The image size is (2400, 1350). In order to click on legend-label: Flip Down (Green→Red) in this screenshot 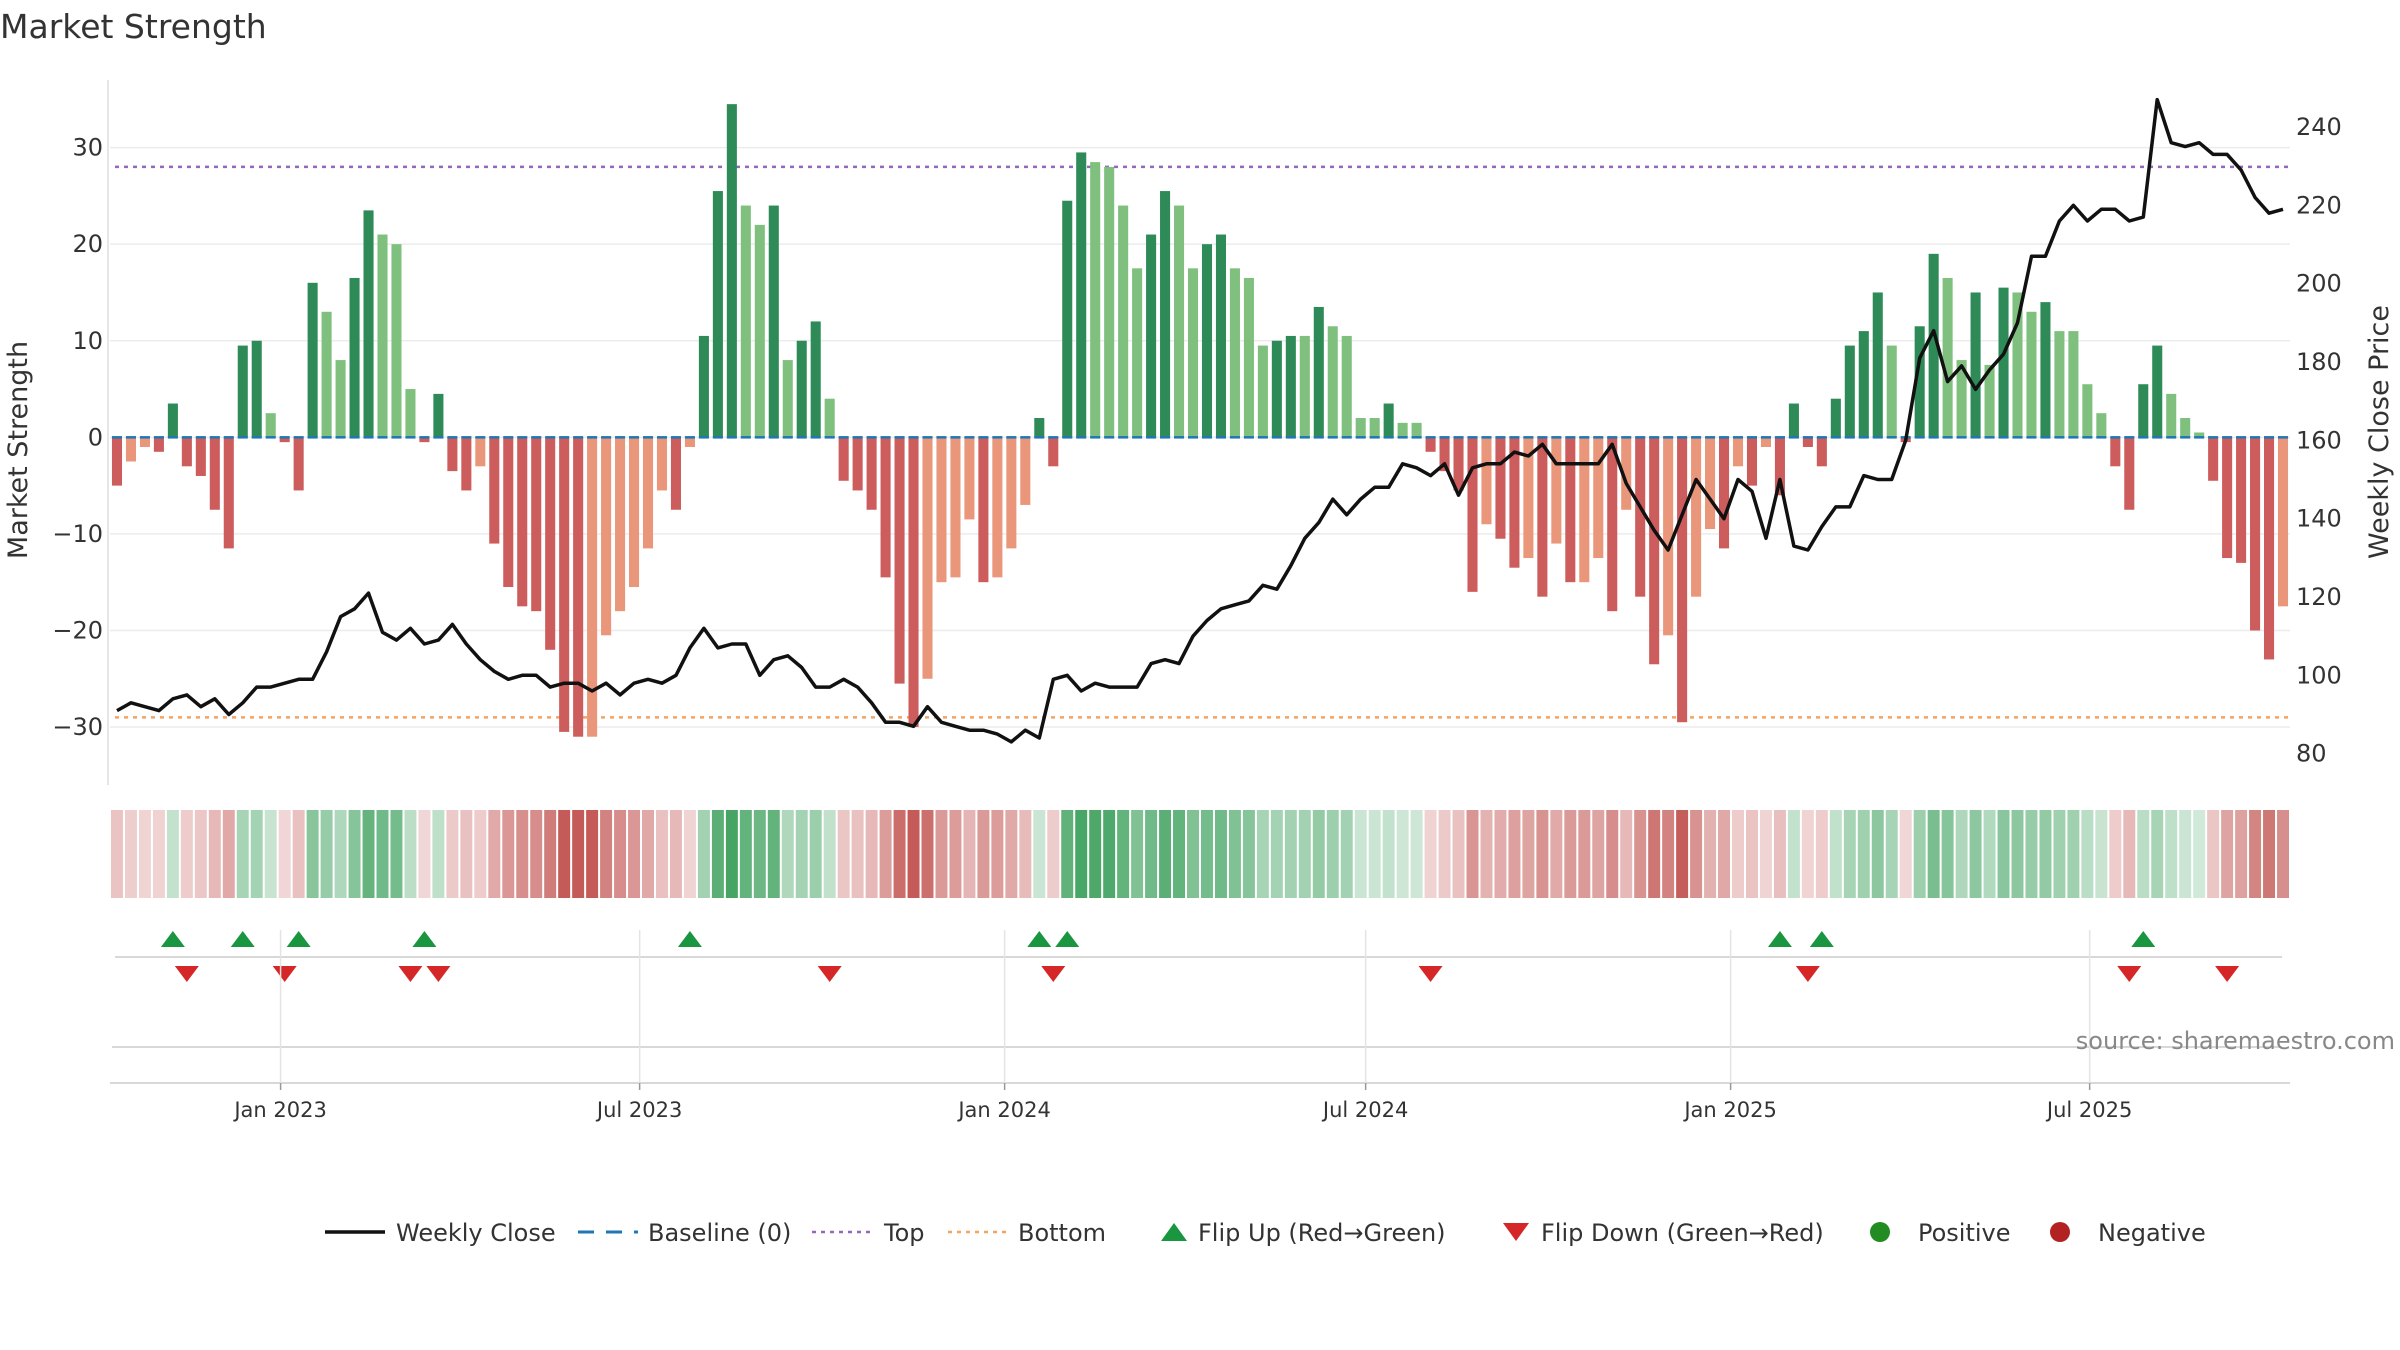, I will do `click(1682, 1233)`.